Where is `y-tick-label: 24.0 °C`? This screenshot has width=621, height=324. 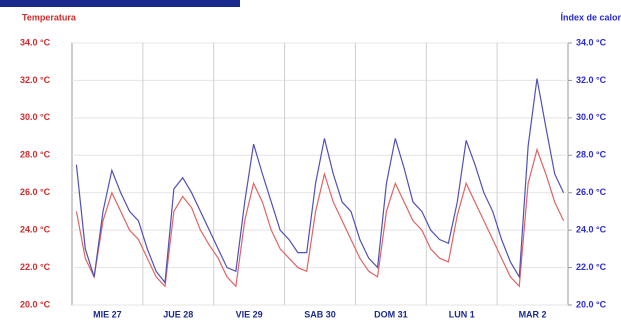 y-tick-label: 24.0 °C is located at coordinates (35, 230).